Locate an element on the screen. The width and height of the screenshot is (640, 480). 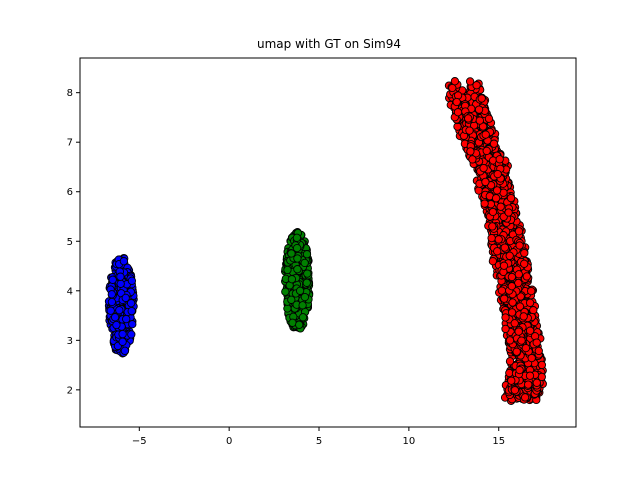
y-tick-label: 4 is located at coordinates (70, 291).